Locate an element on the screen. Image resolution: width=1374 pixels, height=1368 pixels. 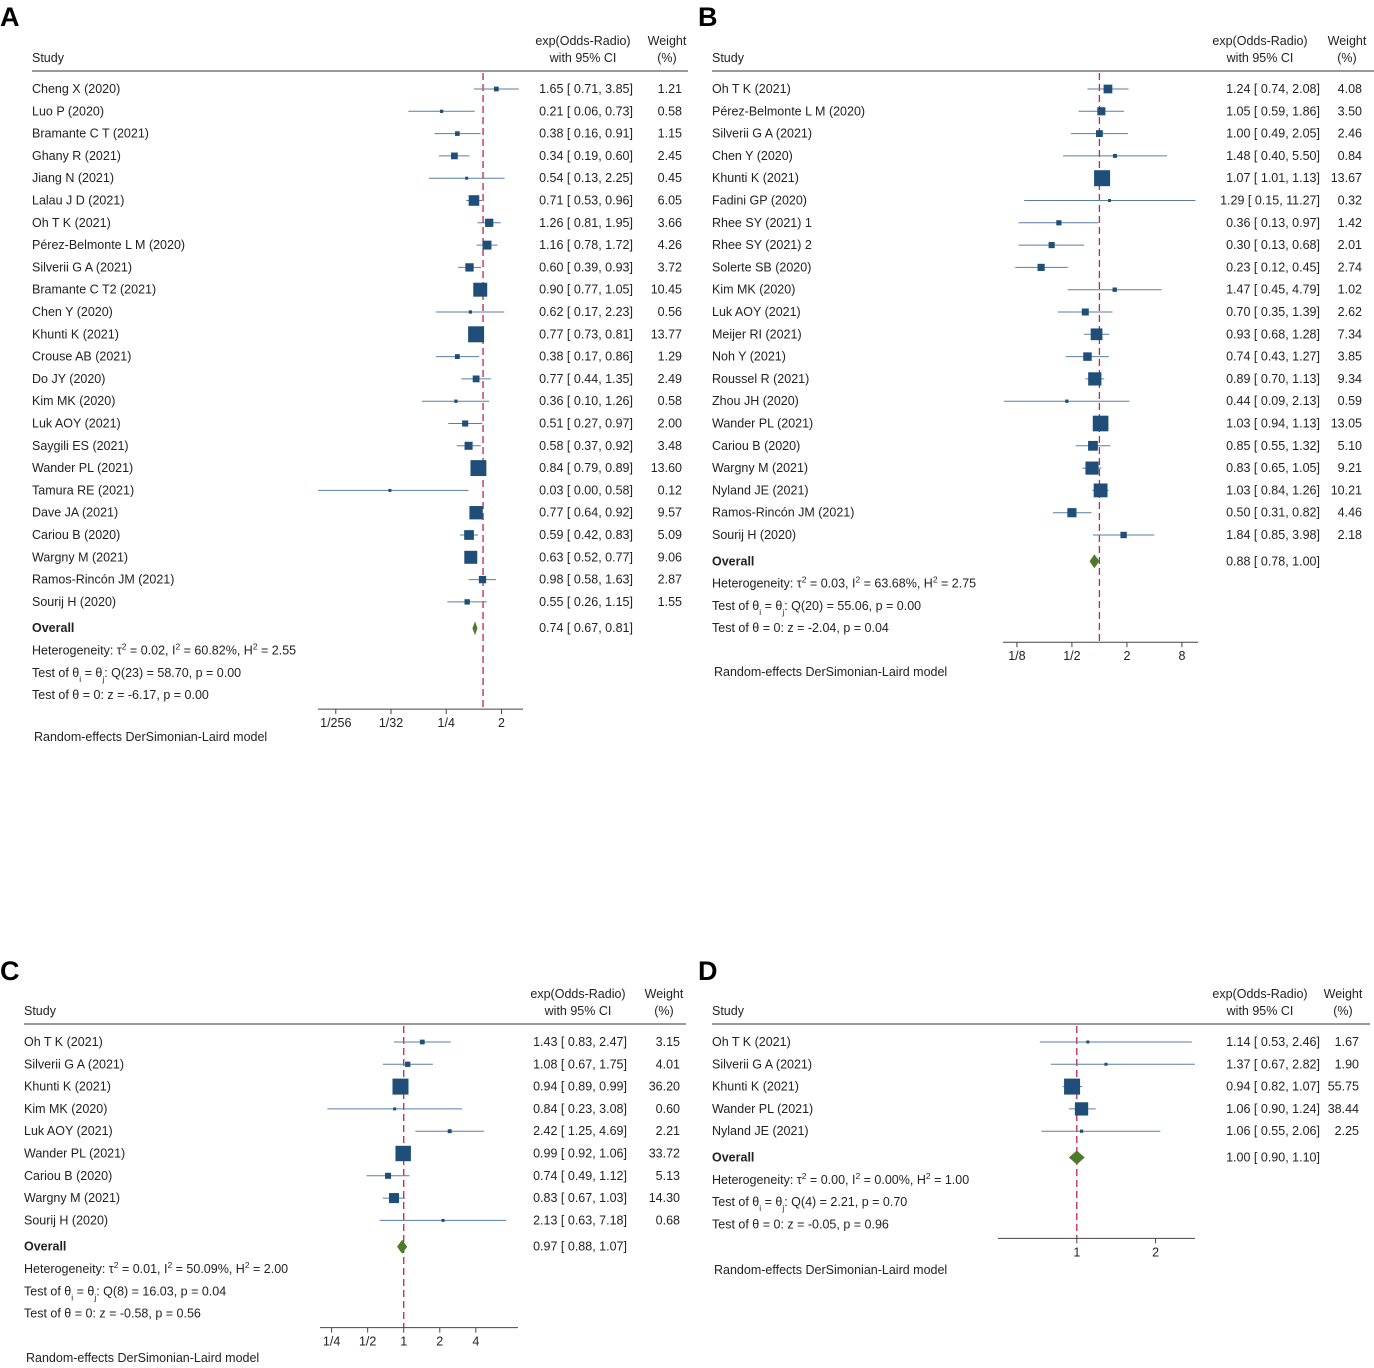
study-estimate: 0.77 [ 0.73, 0.81] is located at coordinates (586, 334).